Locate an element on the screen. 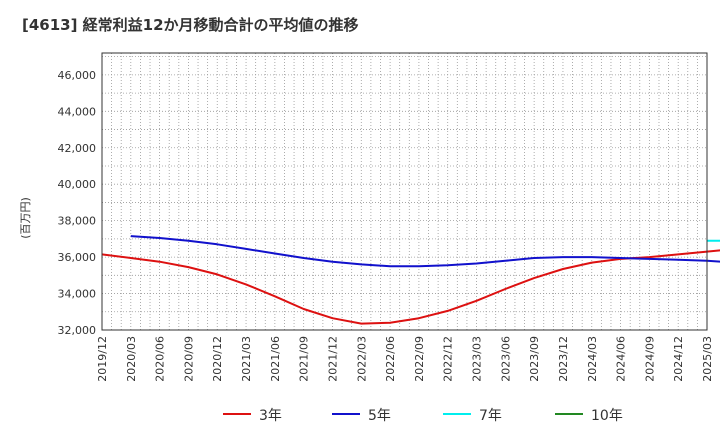  x-tick-label: 2024/09 is located at coordinates (649, 359).